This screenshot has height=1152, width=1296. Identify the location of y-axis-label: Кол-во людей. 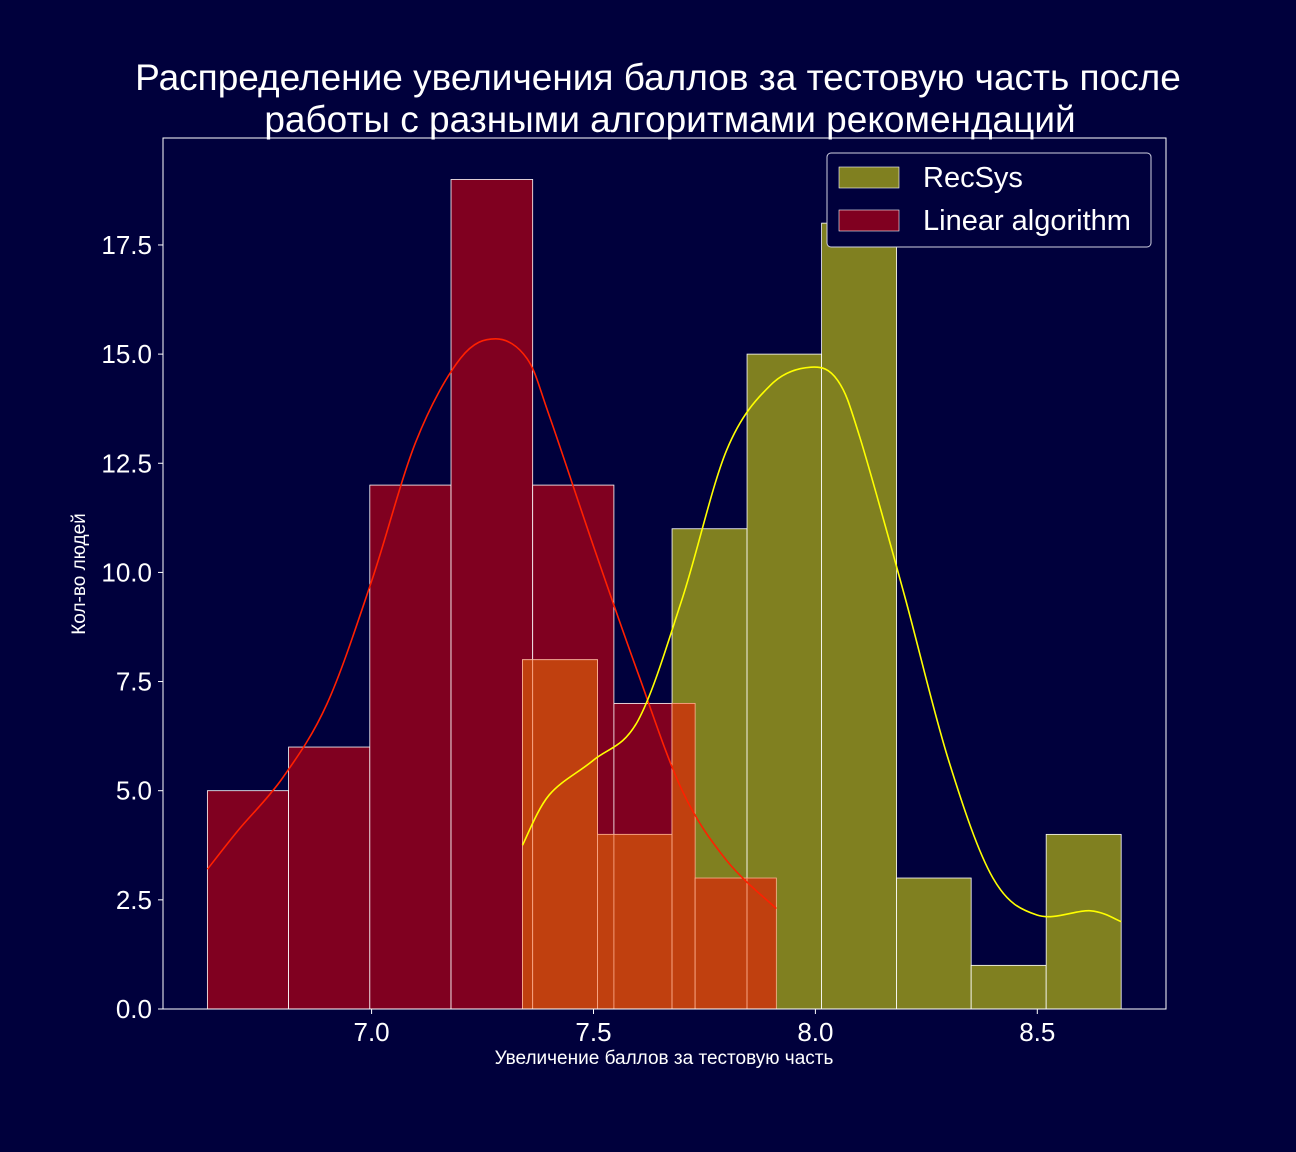
(79, 574).